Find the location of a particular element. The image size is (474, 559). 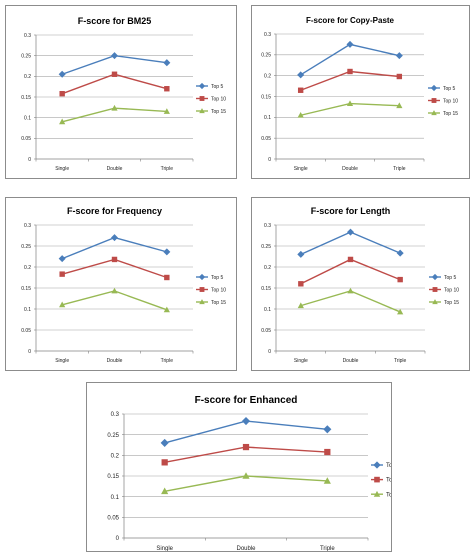

y-tick-label: 0.15 is located at coordinates (266, 97).